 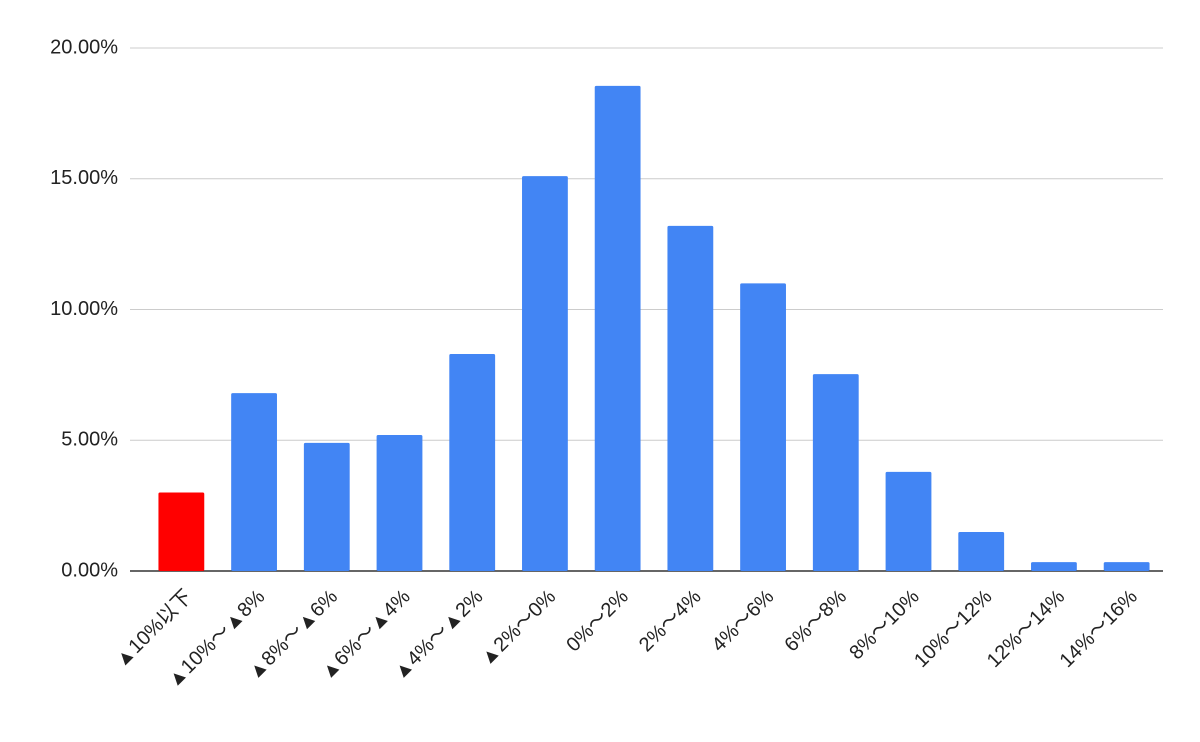 What do you see at coordinates (1026, 629) in the screenshot?
I see `x-tick-label: 12%〜14%` at bounding box center [1026, 629].